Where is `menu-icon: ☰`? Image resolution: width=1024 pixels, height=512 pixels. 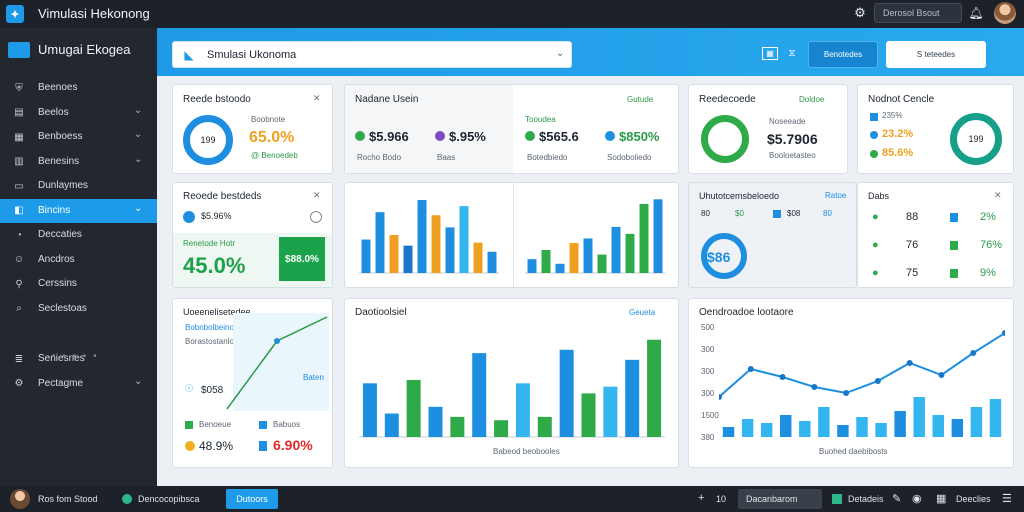
menu-icon: ☰ is located at coordinates (1007, 499).